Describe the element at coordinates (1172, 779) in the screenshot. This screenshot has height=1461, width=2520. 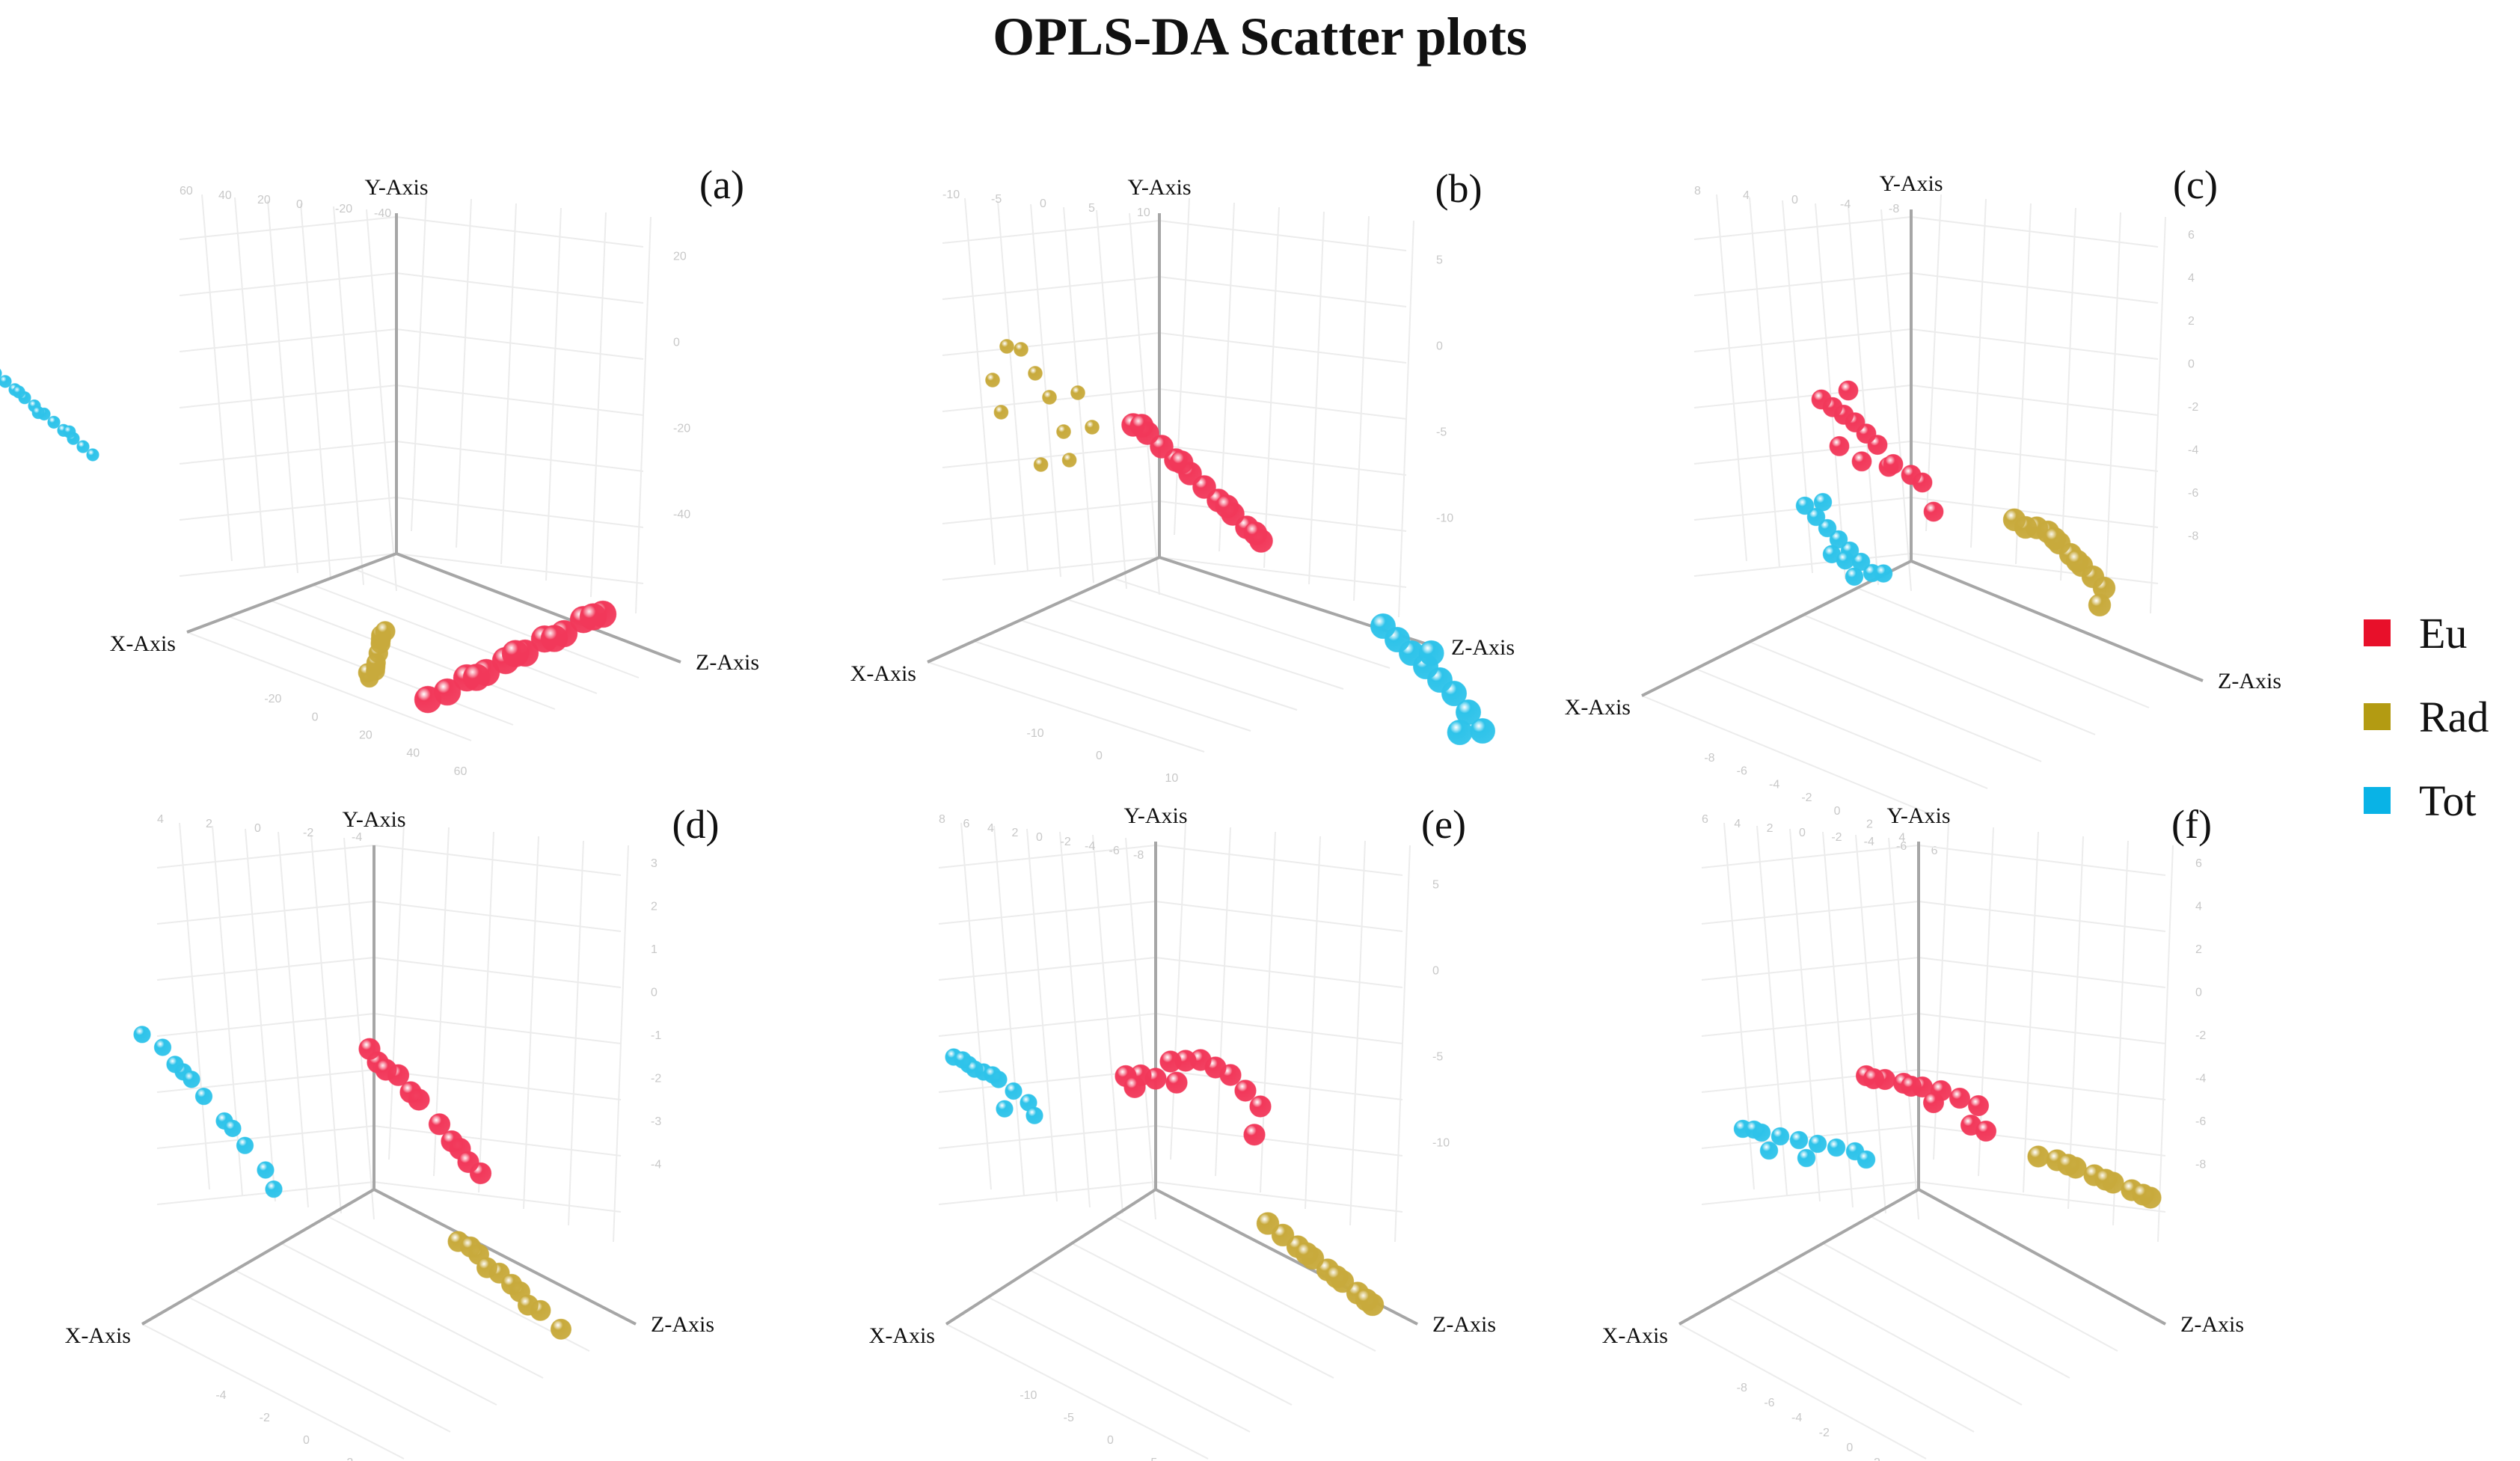
I see `z-tick-label: 10` at that location.